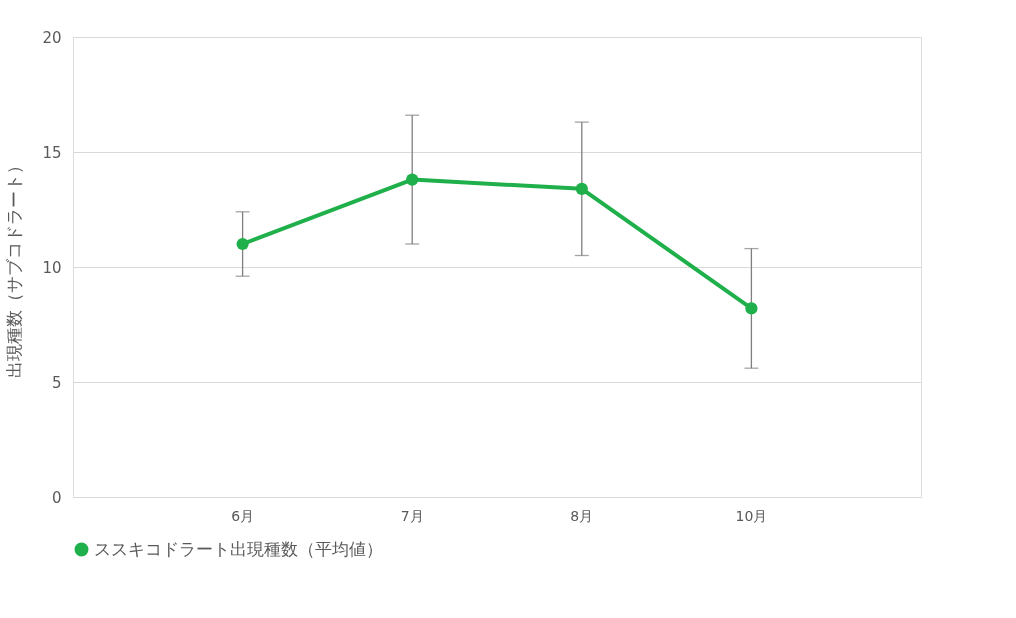  I want to click on y-tick-label: 15, so click(52, 152).